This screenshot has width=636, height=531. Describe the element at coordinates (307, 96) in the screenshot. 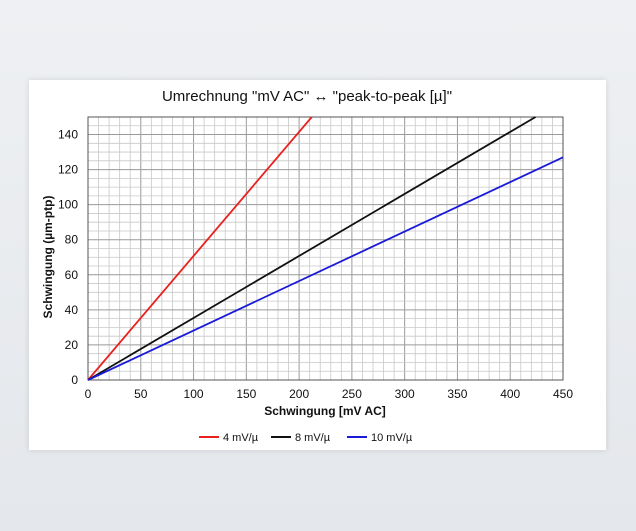

I see `chart-title: Umrechnung "mV AC" ↔ "peak-to-peak [µ]"` at that location.